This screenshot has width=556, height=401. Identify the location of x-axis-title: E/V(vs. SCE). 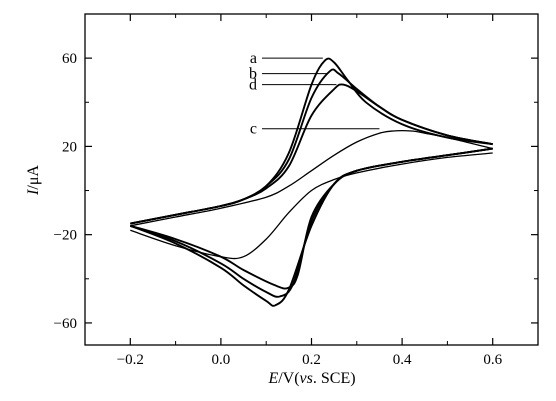
(311, 378).